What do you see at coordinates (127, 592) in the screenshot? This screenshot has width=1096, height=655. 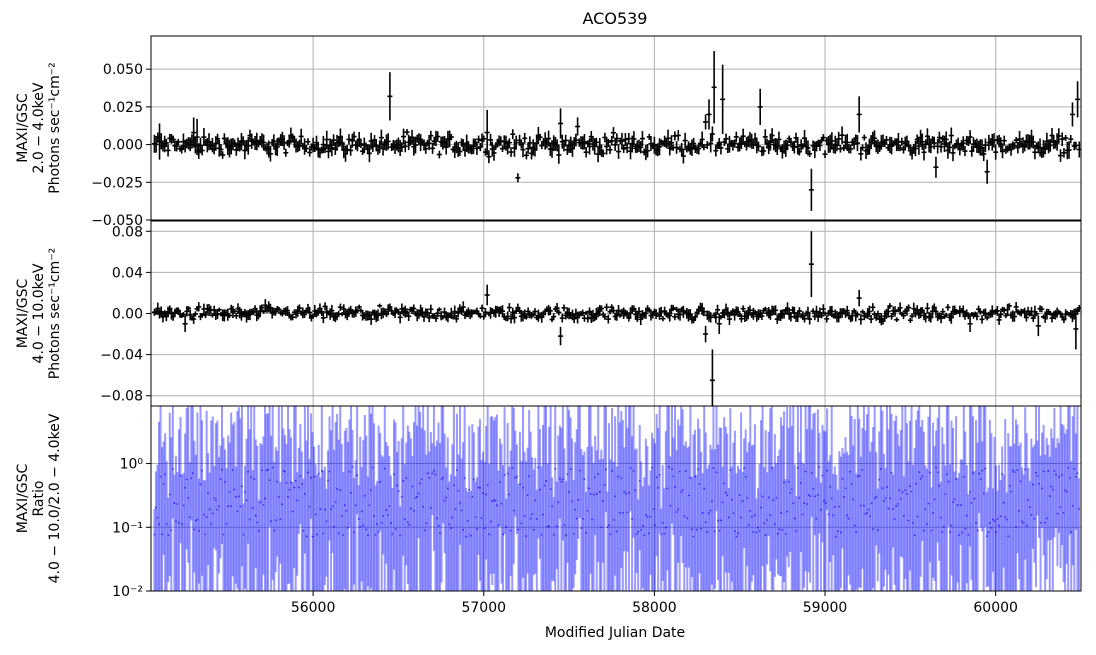 I see `y-tick-label: 10⁻²` at bounding box center [127, 592].